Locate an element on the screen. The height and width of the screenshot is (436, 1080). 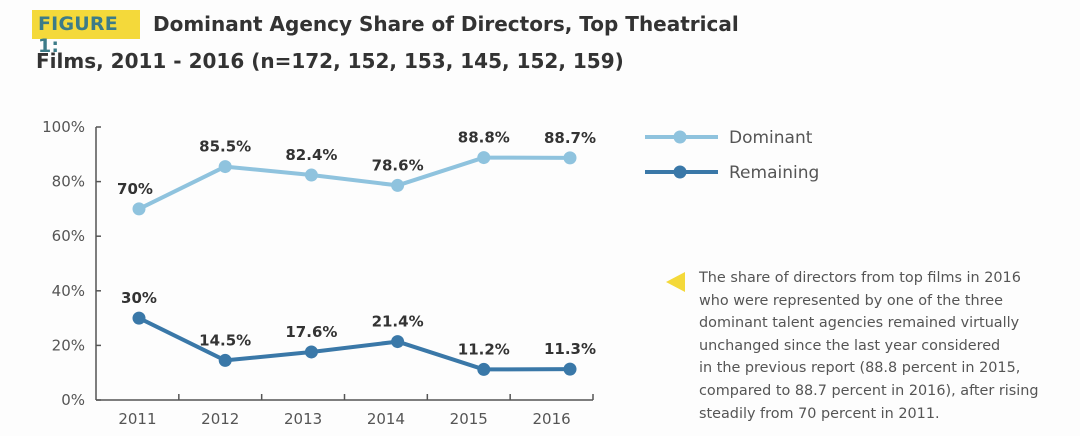
data-label-dominant: 78.6% is located at coordinates (398, 165).